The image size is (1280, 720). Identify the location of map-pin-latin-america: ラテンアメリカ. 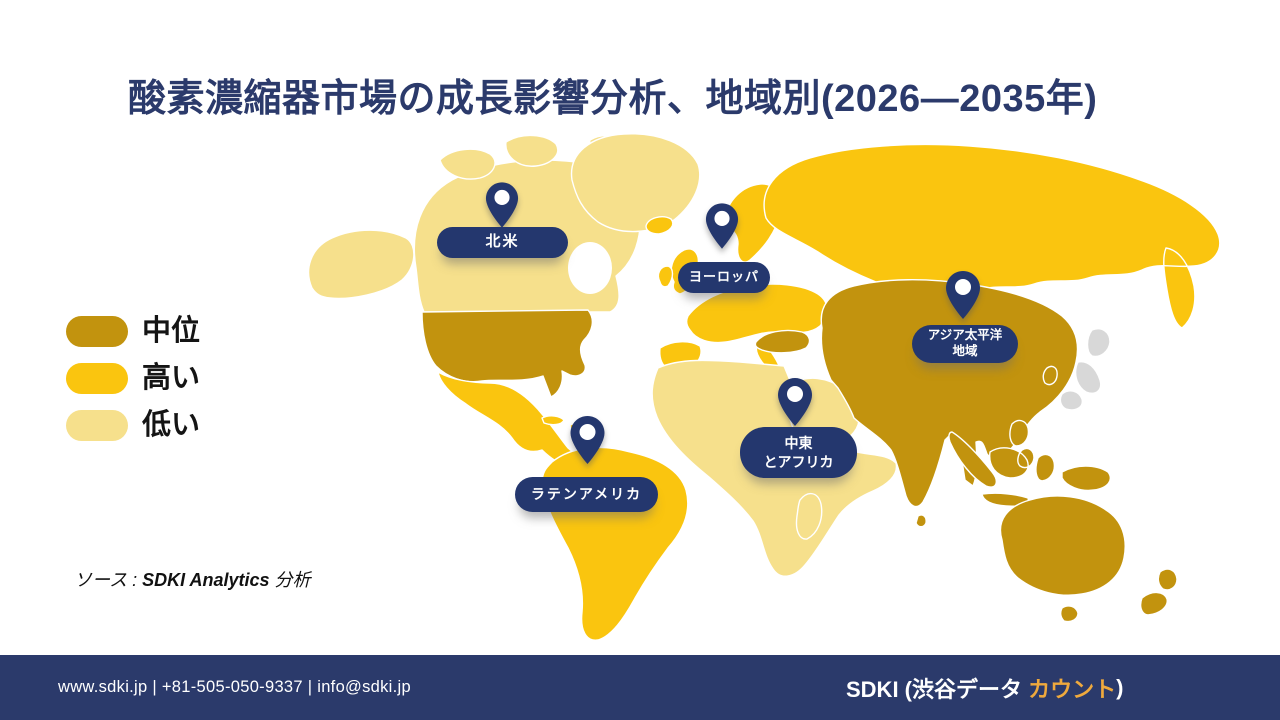
(586, 464).